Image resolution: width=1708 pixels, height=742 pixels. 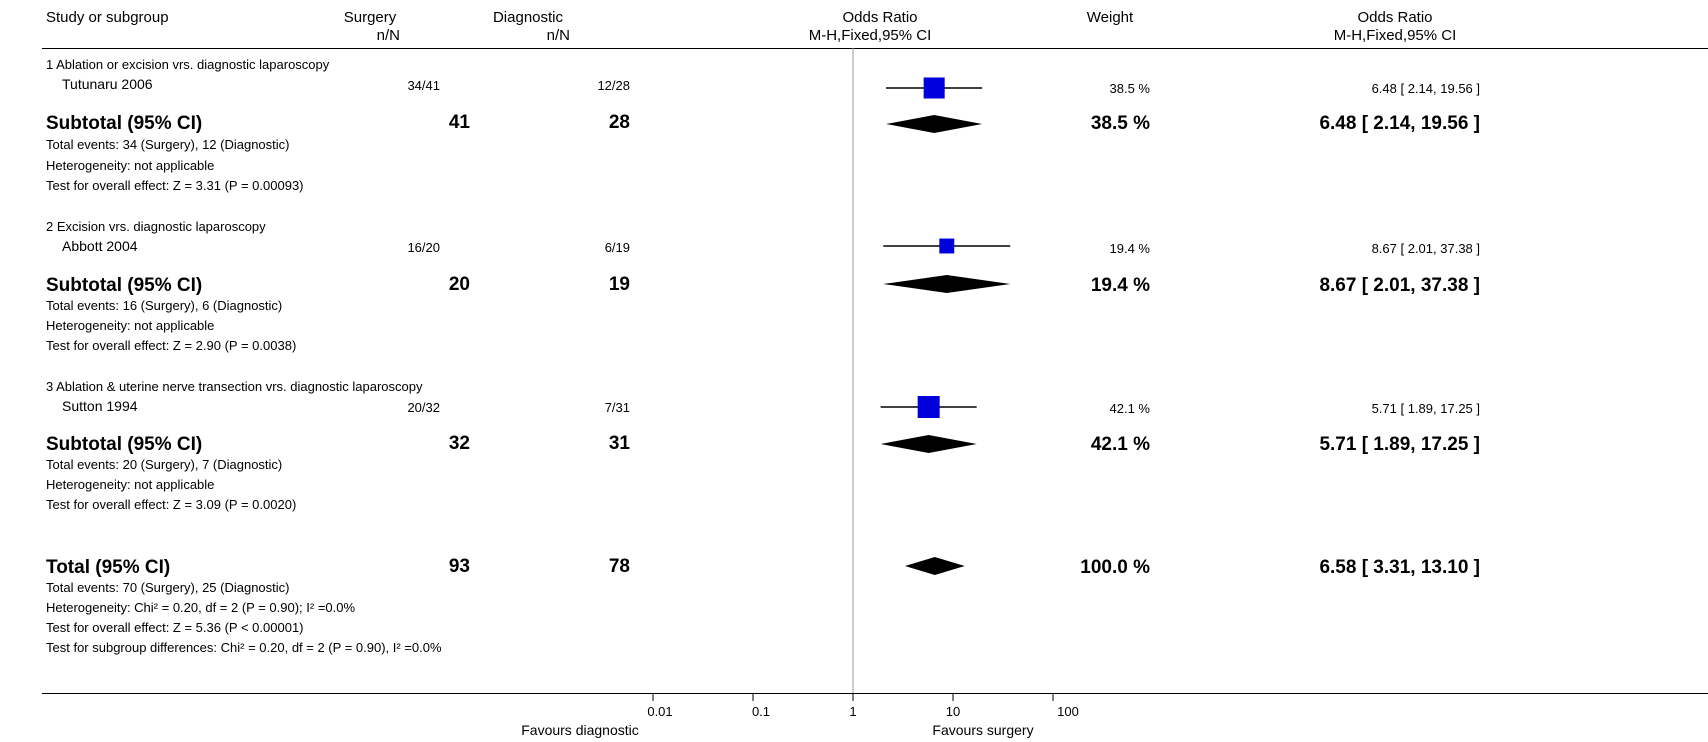 I want to click on study-ci: 6.48 [ 2.14, 19.56 ], so click(x=1425, y=88).